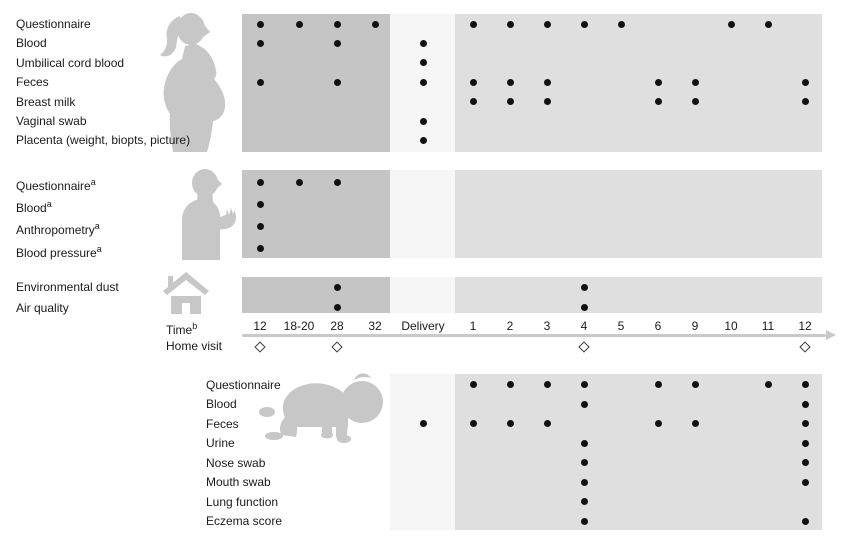 Image resolution: width=864 pixels, height=551 pixels. What do you see at coordinates (831, 335) in the screenshot?
I see `time-axis-arrow` at bounding box center [831, 335].